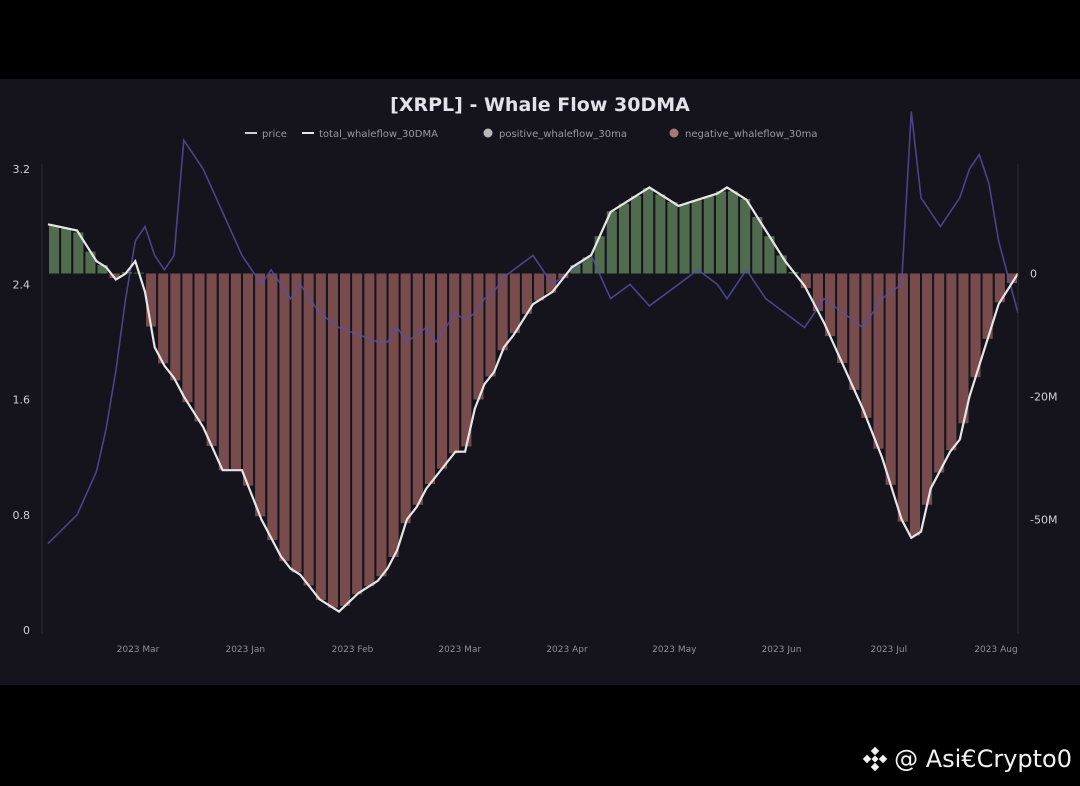 Image resolution: width=1080 pixels, height=786 pixels. What do you see at coordinates (1043, 519) in the screenshot?
I see `y-right-tick-label: -50M` at bounding box center [1043, 519].